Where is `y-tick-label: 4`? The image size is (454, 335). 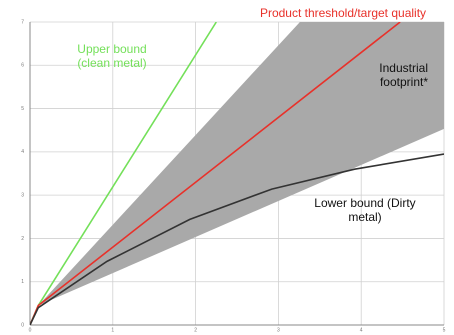 y-tick-label: 4 is located at coordinates (22, 152).